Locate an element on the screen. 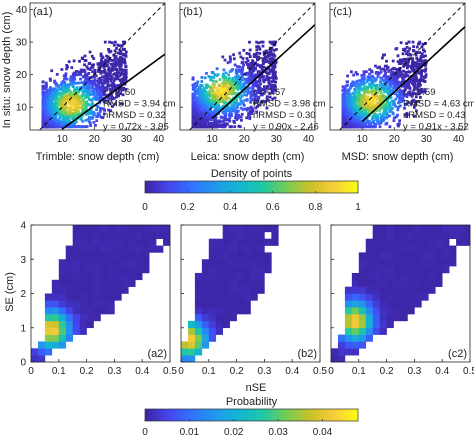 The image size is (474, 437). regression-line is located at coordinates (263, 72).